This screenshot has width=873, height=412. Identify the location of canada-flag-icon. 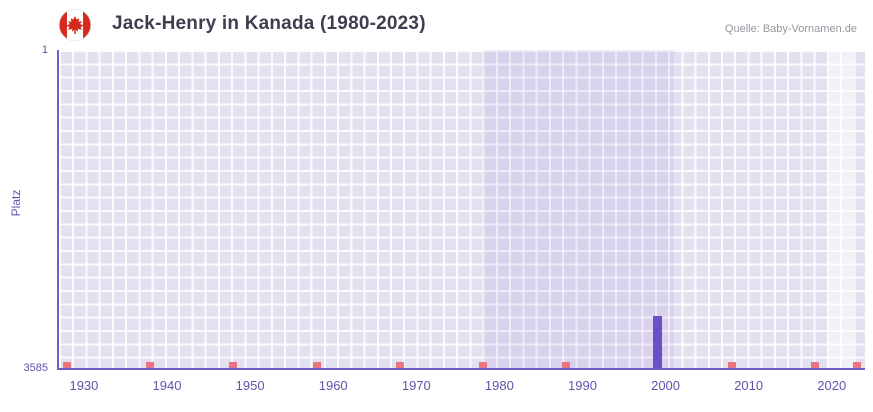
(75, 25).